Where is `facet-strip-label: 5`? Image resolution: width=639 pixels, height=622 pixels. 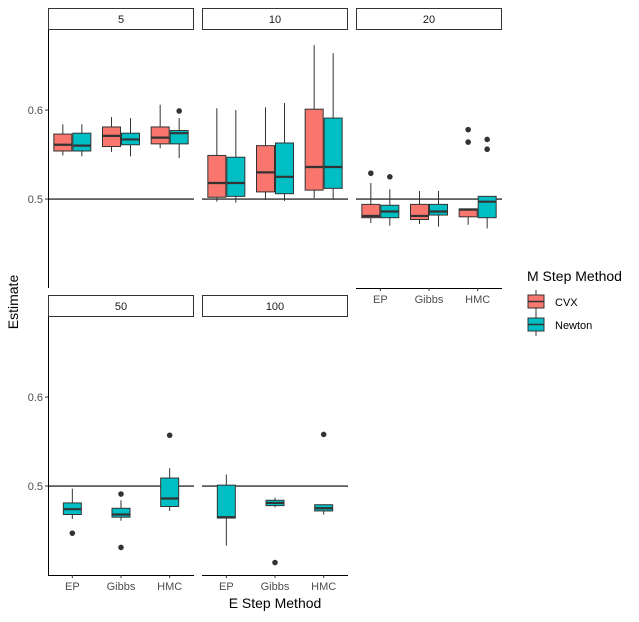 facet-strip-label: 5 is located at coordinates (121, 20).